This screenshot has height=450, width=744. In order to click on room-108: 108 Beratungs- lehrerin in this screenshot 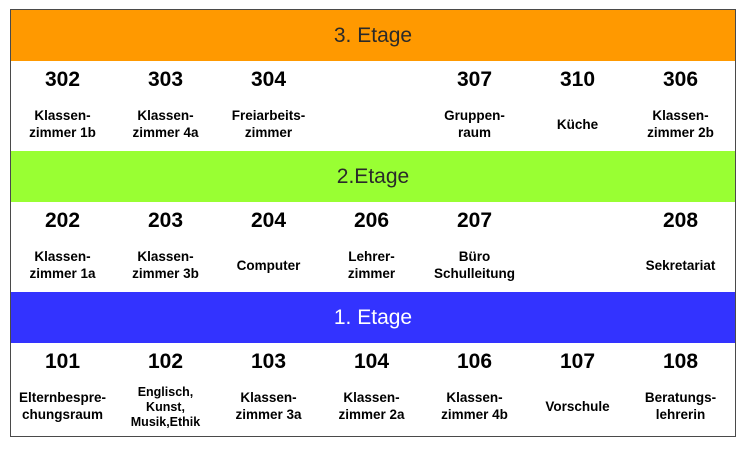, I will do `click(680, 388)`.